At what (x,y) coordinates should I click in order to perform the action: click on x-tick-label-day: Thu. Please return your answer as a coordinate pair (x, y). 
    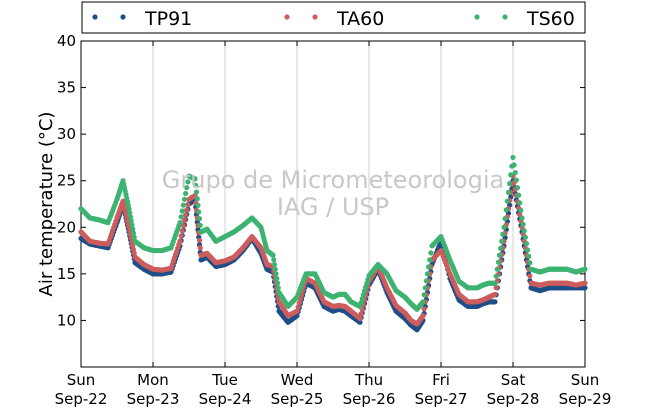
    Looking at the image, I should click on (368, 380).